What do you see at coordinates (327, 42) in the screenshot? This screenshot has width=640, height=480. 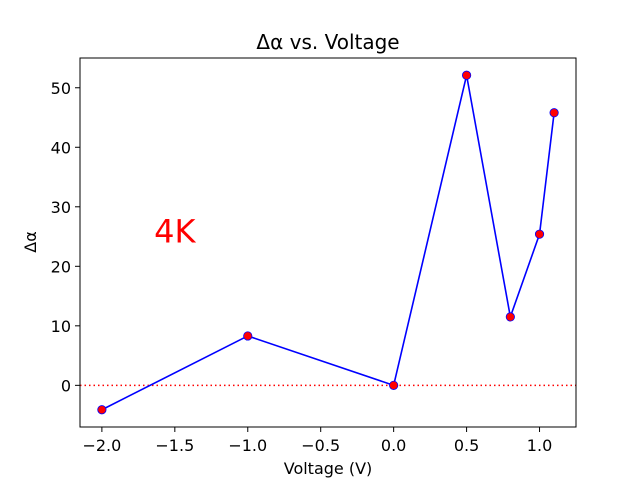 I see `chart-title: Δα vs. Voltage` at bounding box center [327, 42].